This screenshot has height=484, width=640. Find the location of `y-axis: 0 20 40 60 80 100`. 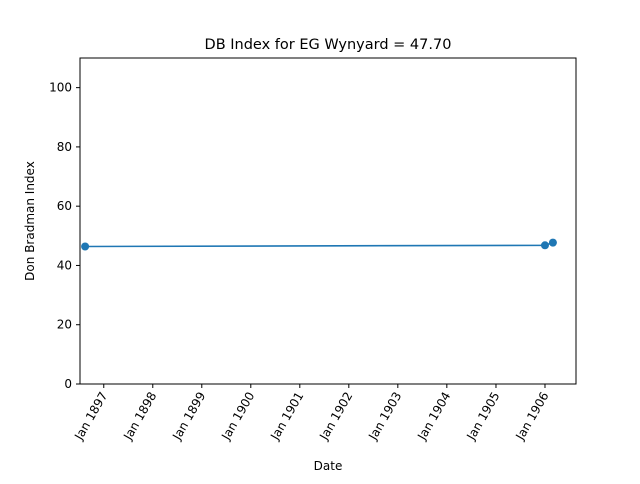

y-axis: 0 20 40 60 80 100 is located at coordinates (64, 236).